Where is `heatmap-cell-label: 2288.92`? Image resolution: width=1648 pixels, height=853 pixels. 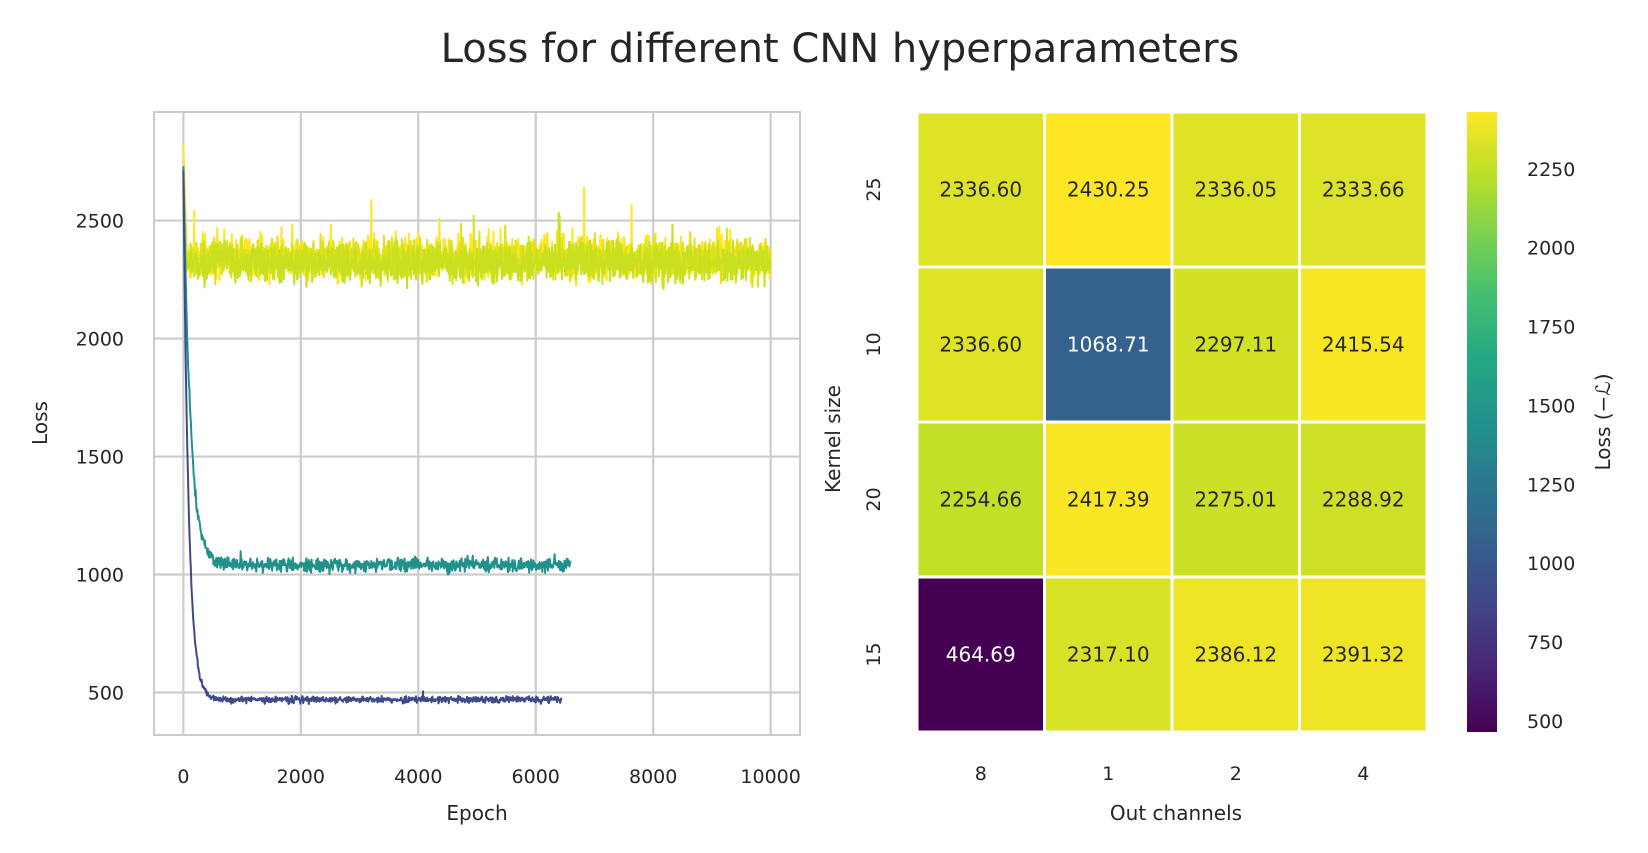
heatmap-cell-label: 2288.92 is located at coordinates (1363, 500).